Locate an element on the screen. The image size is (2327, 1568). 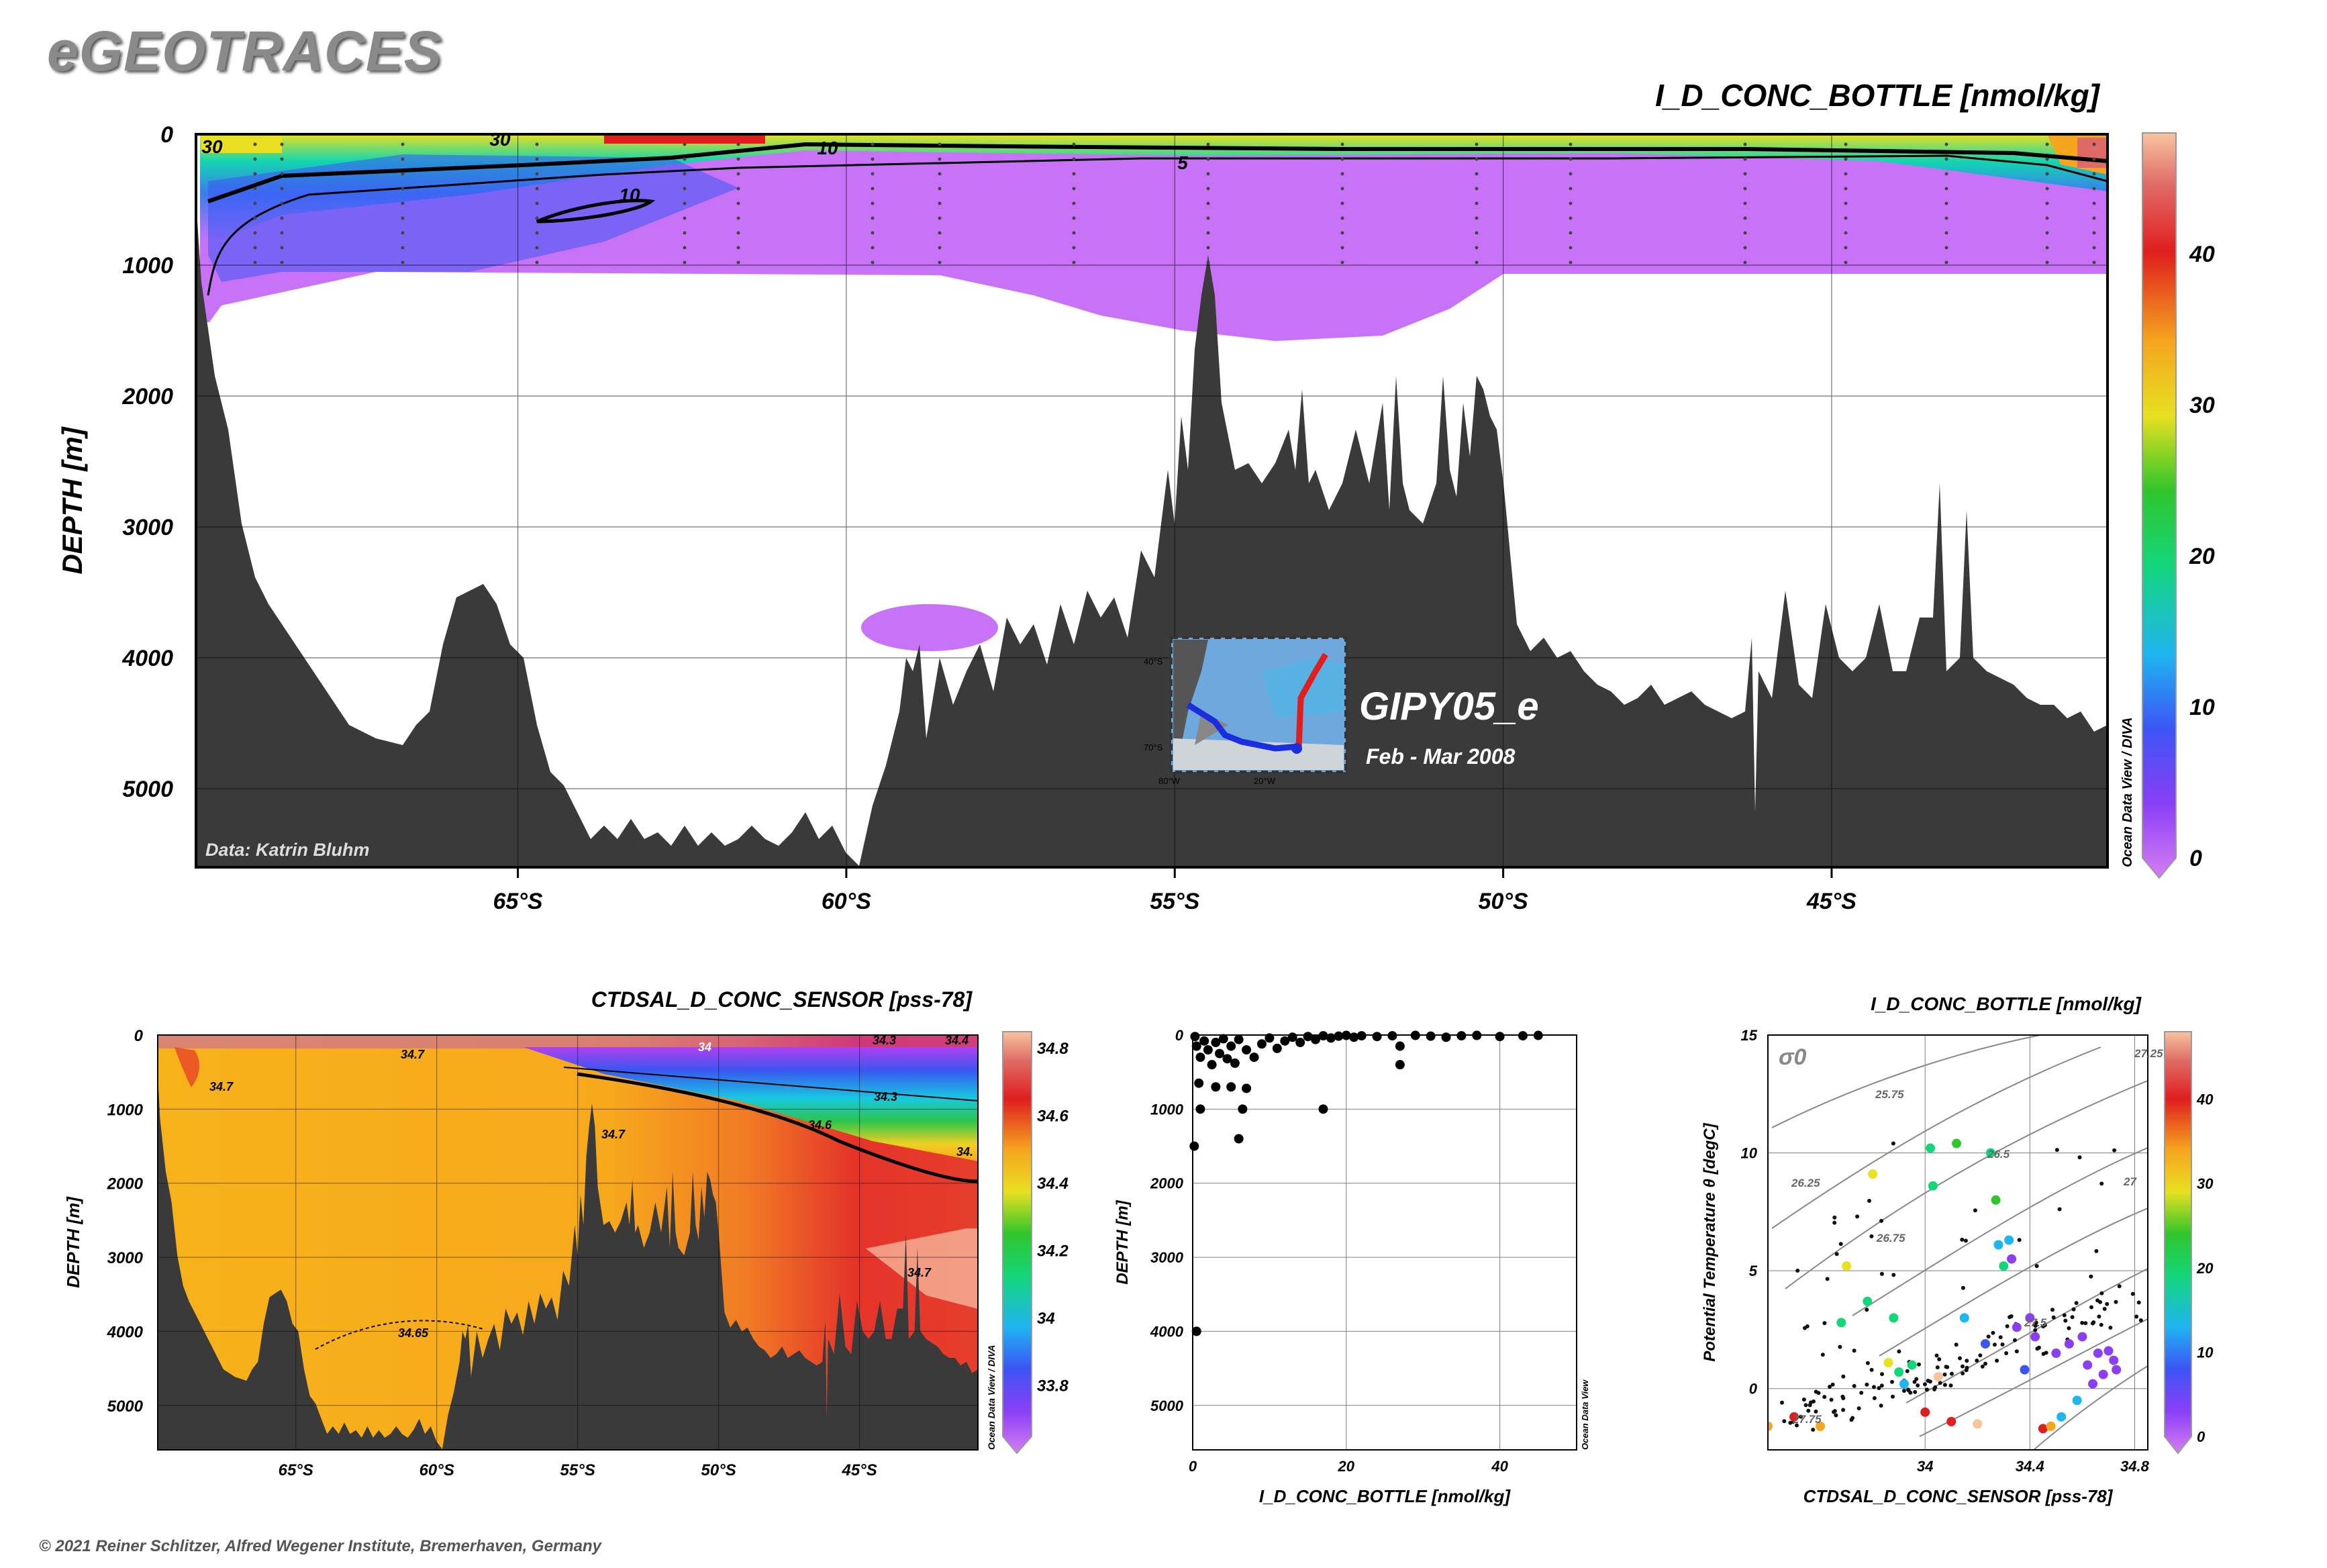
iodine-field-deep-patch is located at coordinates (929, 627).